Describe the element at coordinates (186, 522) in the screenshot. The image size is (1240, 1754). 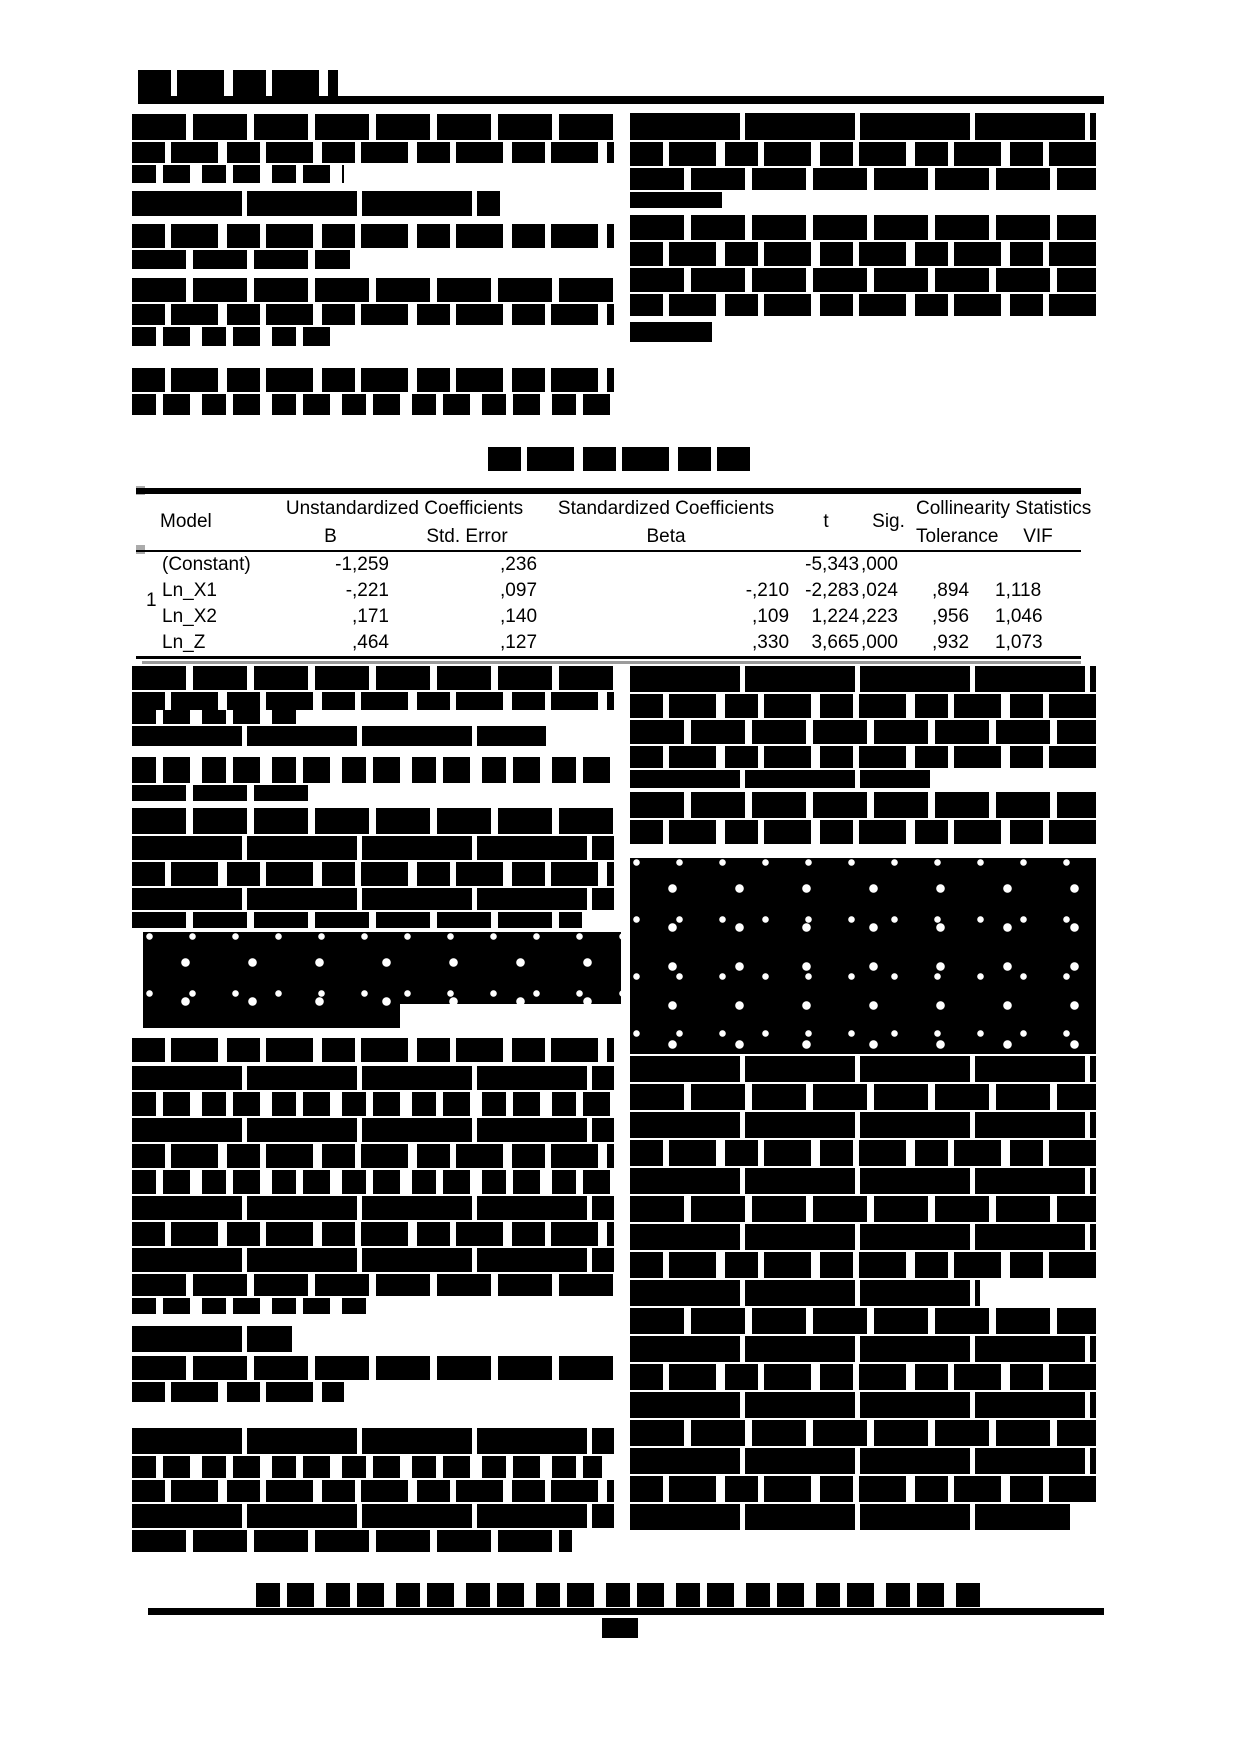
I see `col-header-model: Model` at that location.